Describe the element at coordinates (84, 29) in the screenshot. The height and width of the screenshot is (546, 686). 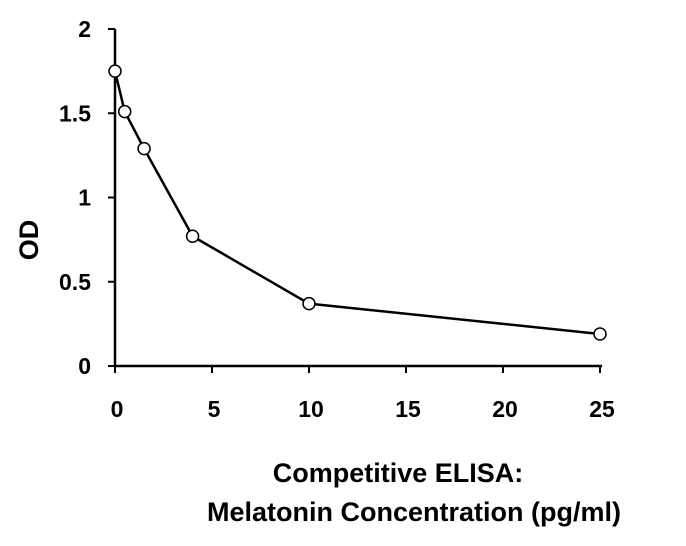
I see `y-tick-label: 2` at that location.